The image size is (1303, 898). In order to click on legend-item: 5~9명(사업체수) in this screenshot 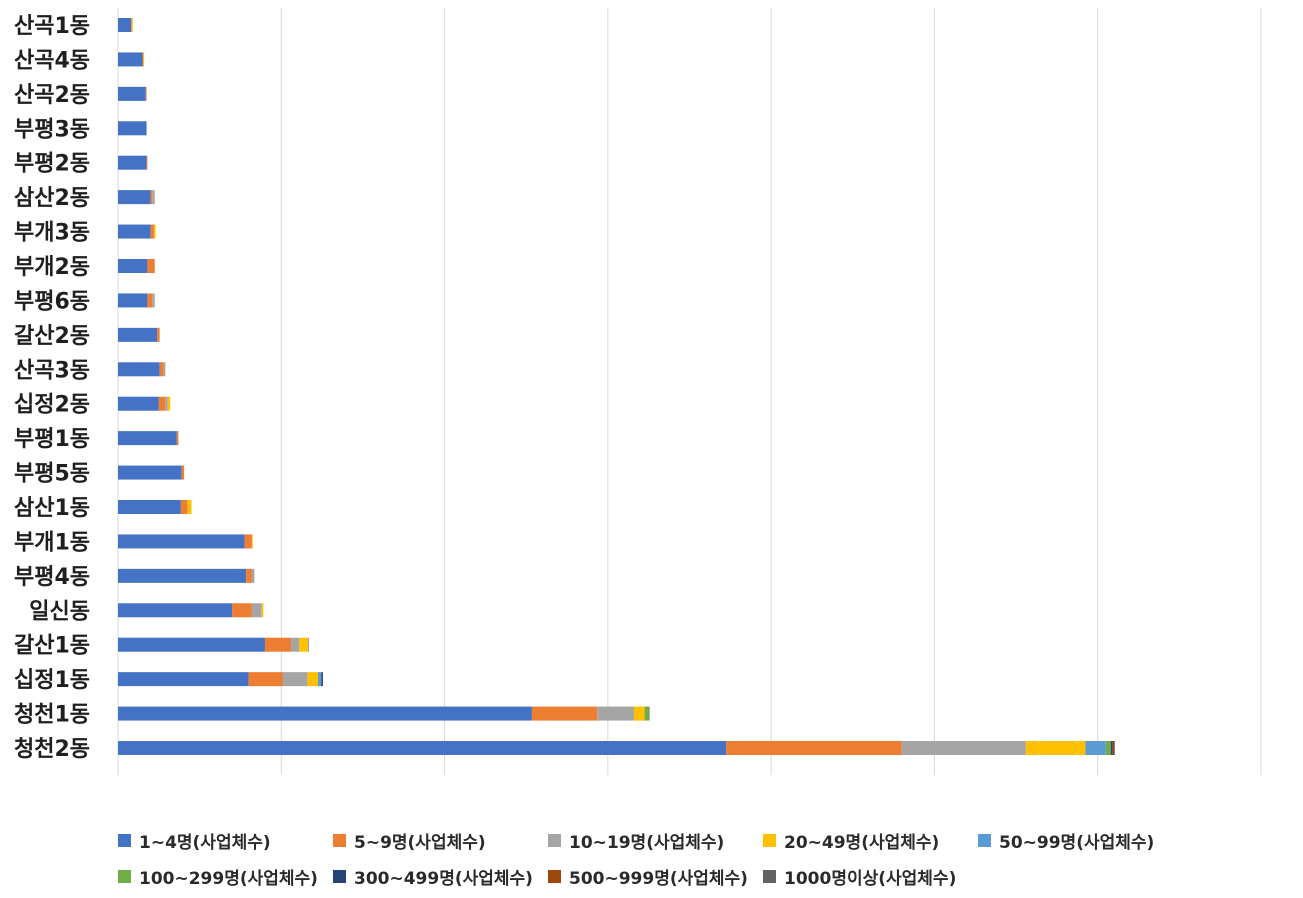, I will do `click(440, 840)`.